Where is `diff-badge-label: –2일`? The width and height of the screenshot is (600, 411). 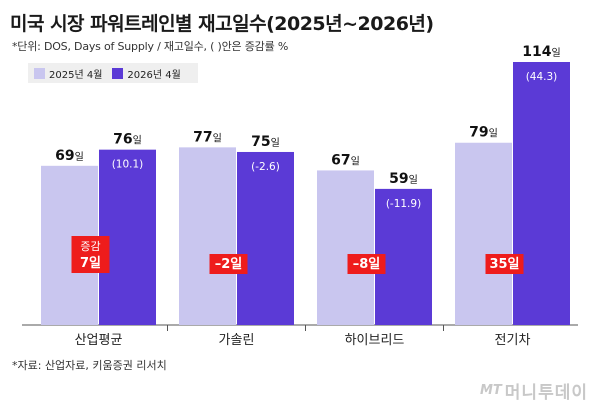 diff-badge-label: –2일 is located at coordinates (229, 264).